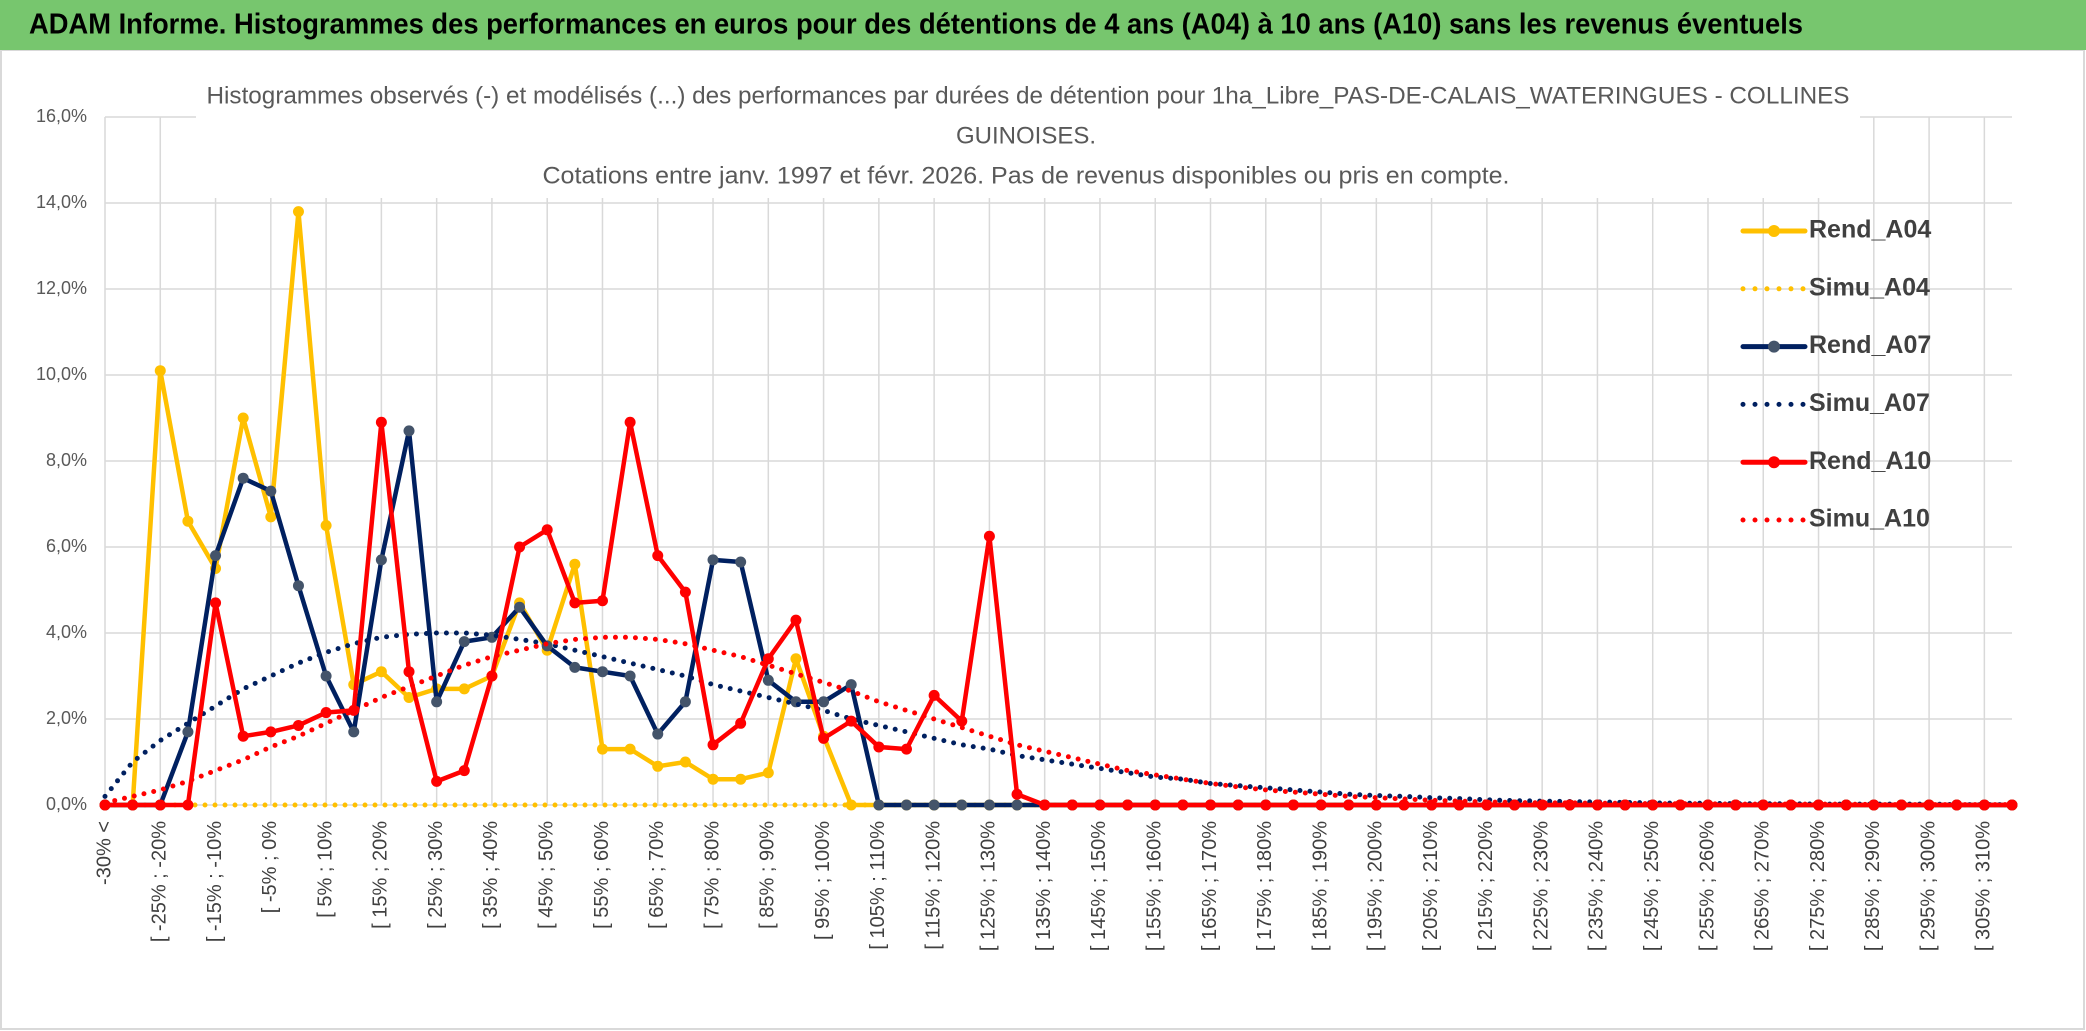 This screenshot has height=1031, width=2086. I want to click on x-tick-label: [ 15% ; 20%, so click(381, 875).